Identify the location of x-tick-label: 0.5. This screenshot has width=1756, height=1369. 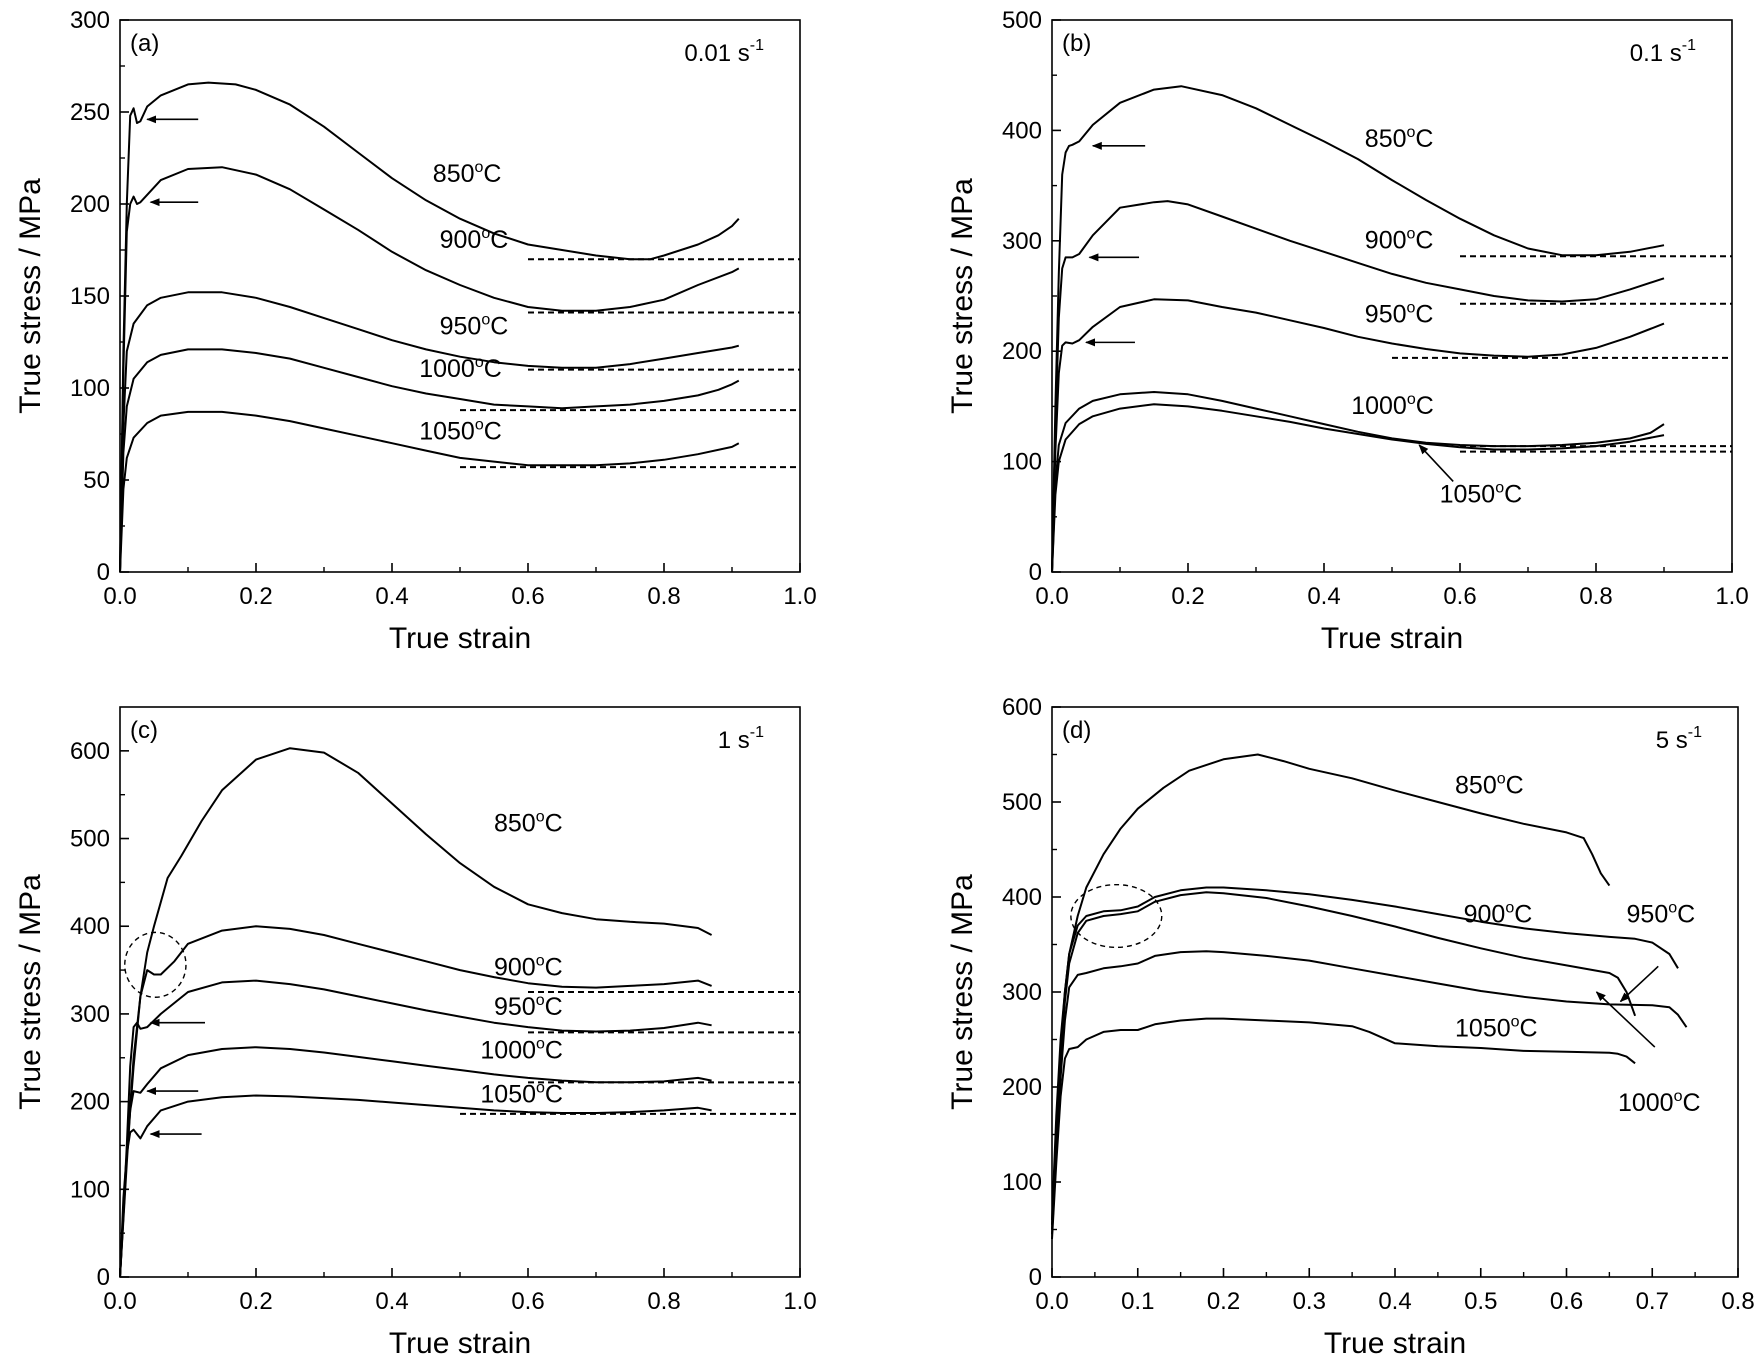
(1480, 1301).